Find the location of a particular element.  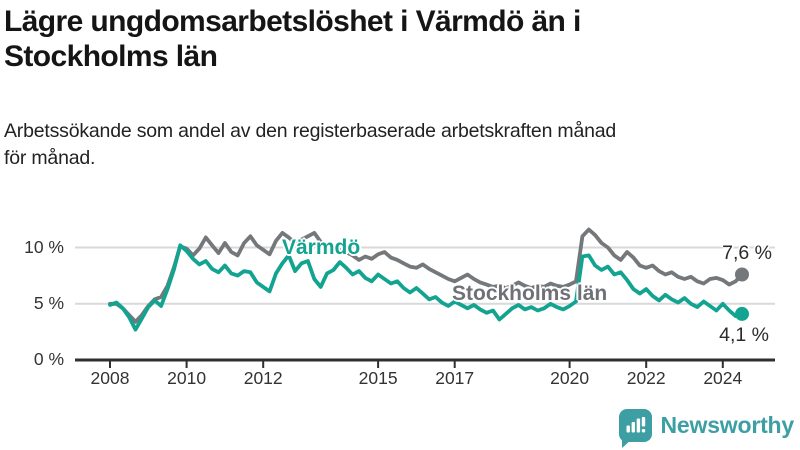

x-tick-label-2017: 2017 is located at coordinates (455, 378).